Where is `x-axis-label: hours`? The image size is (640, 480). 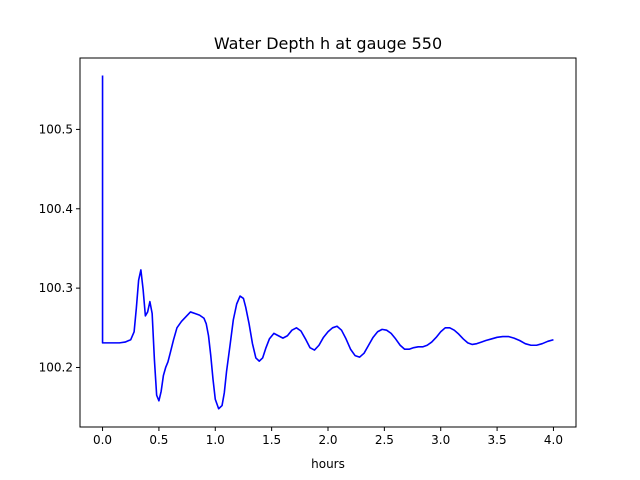
x-axis-label: hours is located at coordinates (328, 464).